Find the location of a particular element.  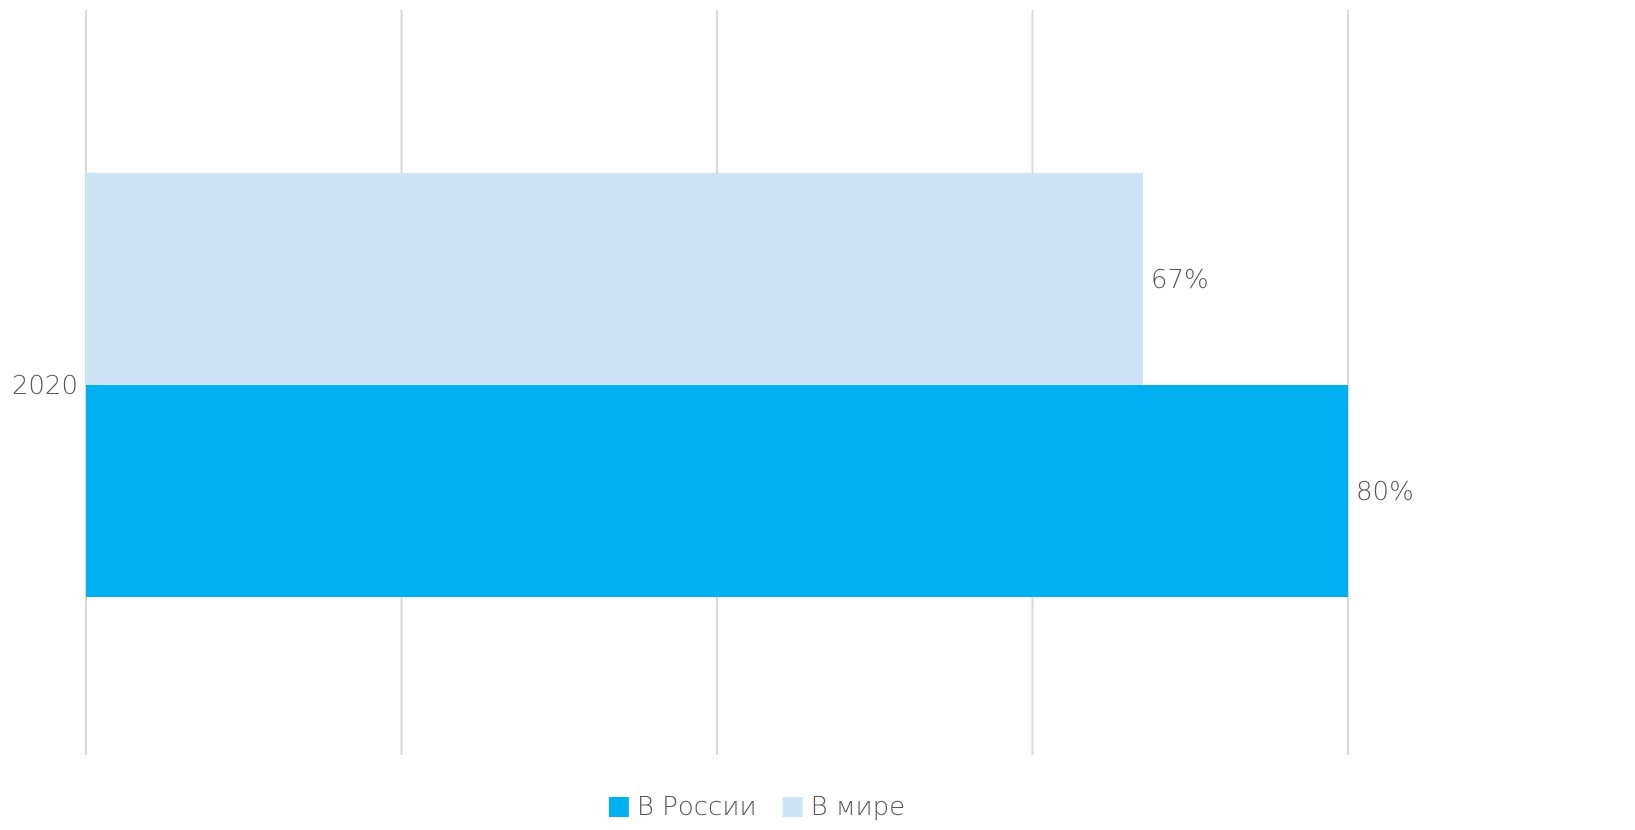

category-axis-labels: 2020 is located at coordinates (45, 386).